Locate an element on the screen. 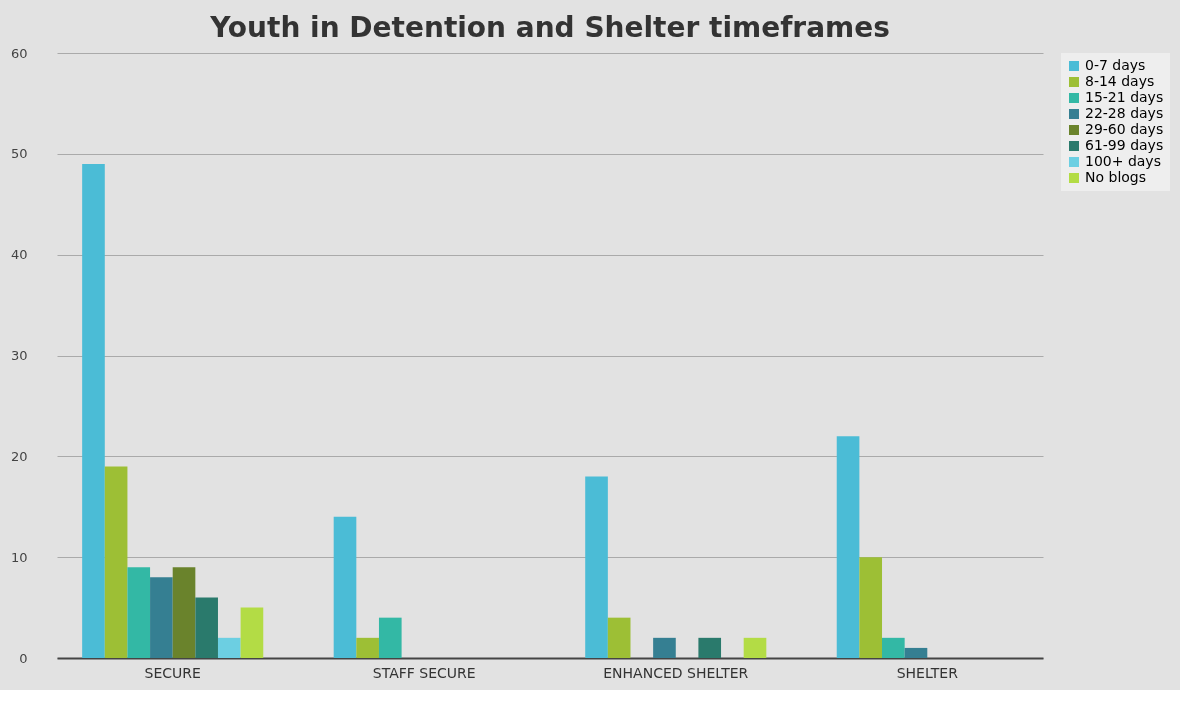 Image resolution: width=1202 pixels, height=706 pixels. legend-label: 22-28 days is located at coordinates (1124, 113).